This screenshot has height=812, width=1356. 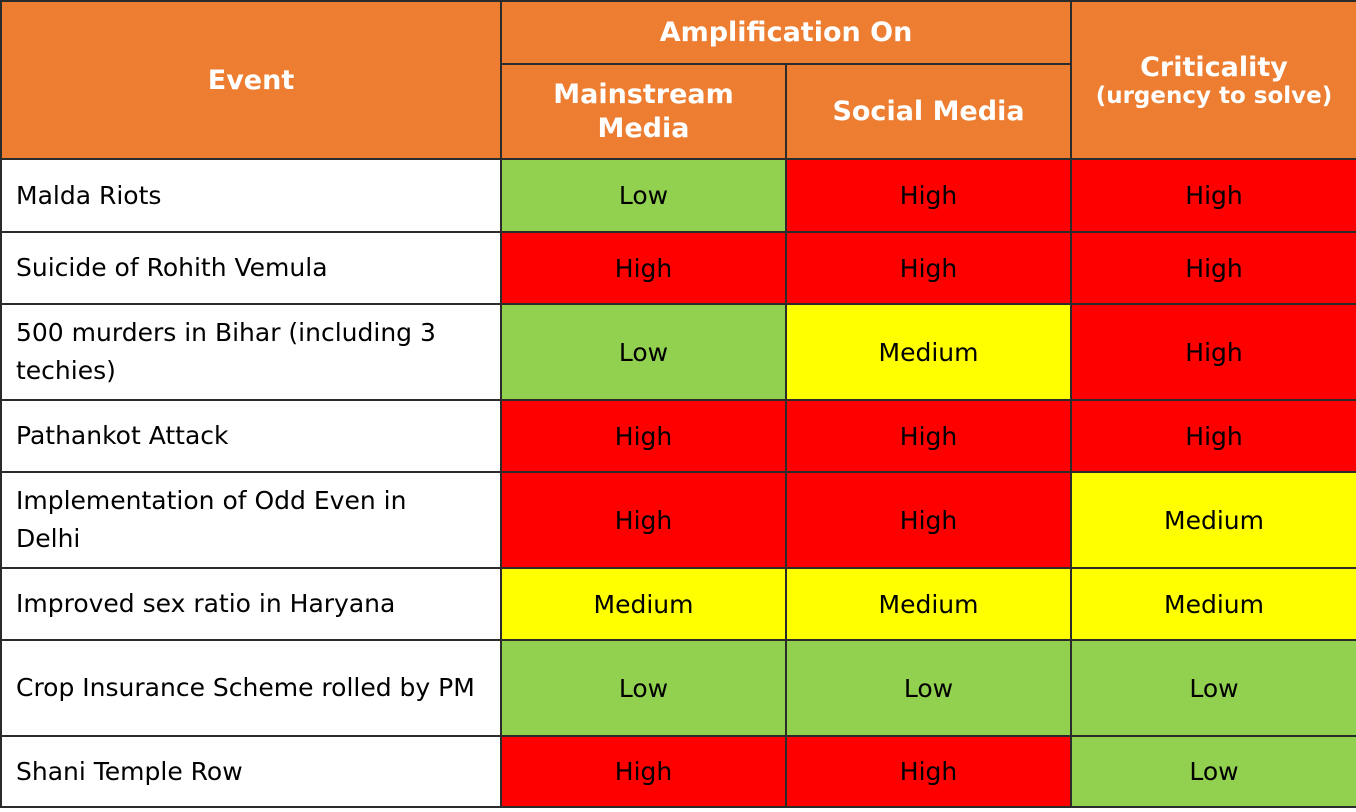 I want to click on table-row: Malda Riots Low High High, so click(x=678, y=195).